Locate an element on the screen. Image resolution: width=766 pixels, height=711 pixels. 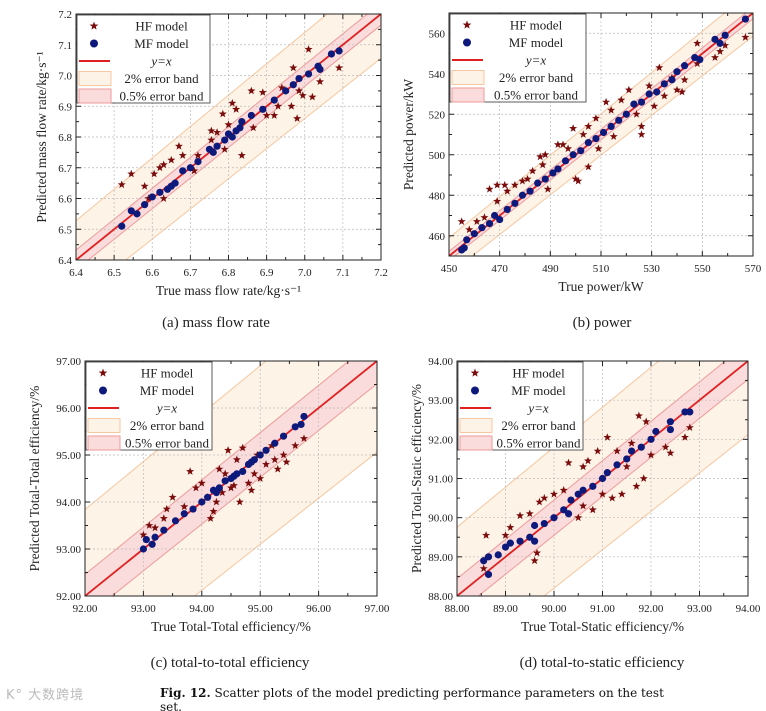
x-axis-title: True Total-Static efficiency/% is located at coordinates (602, 626).